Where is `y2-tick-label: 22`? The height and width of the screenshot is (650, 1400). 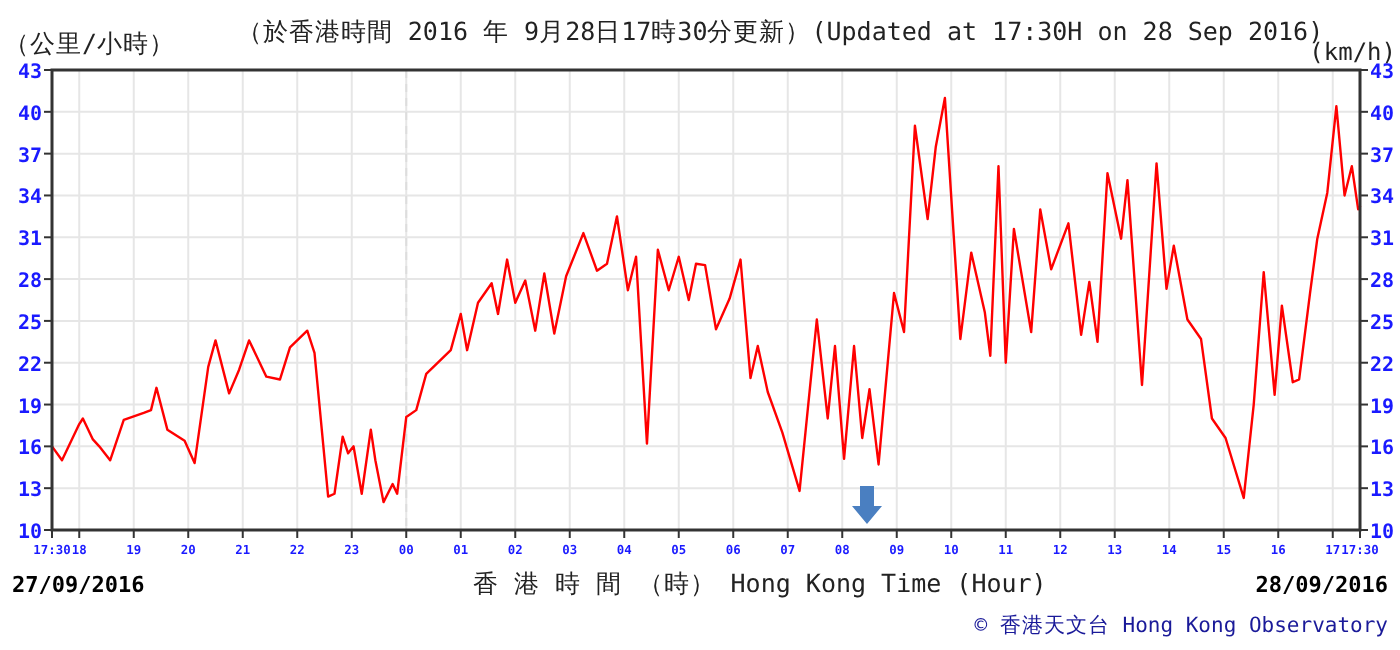
y2-tick-label: 22 is located at coordinates (1382, 365).